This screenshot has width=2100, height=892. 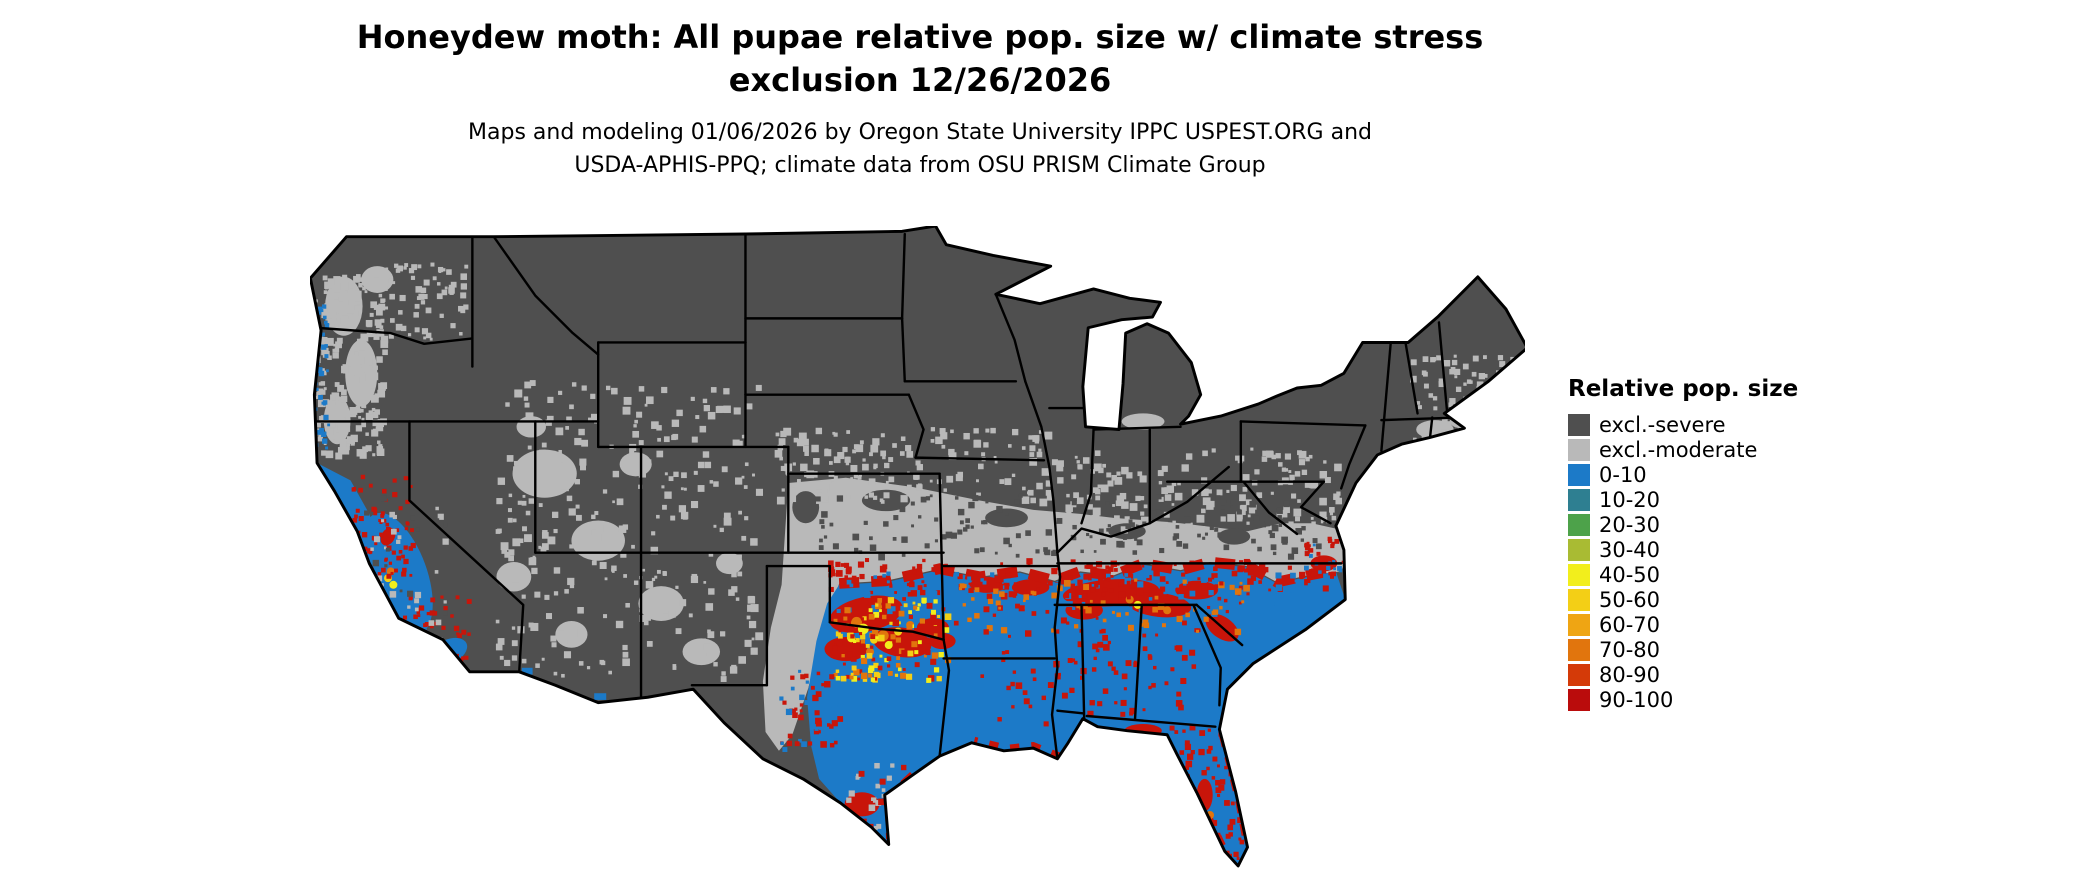 What do you see at coordinates (1630, 649) in the screenshot?
I see `legend-label: 70-80` at bounding box center [1630, 649].